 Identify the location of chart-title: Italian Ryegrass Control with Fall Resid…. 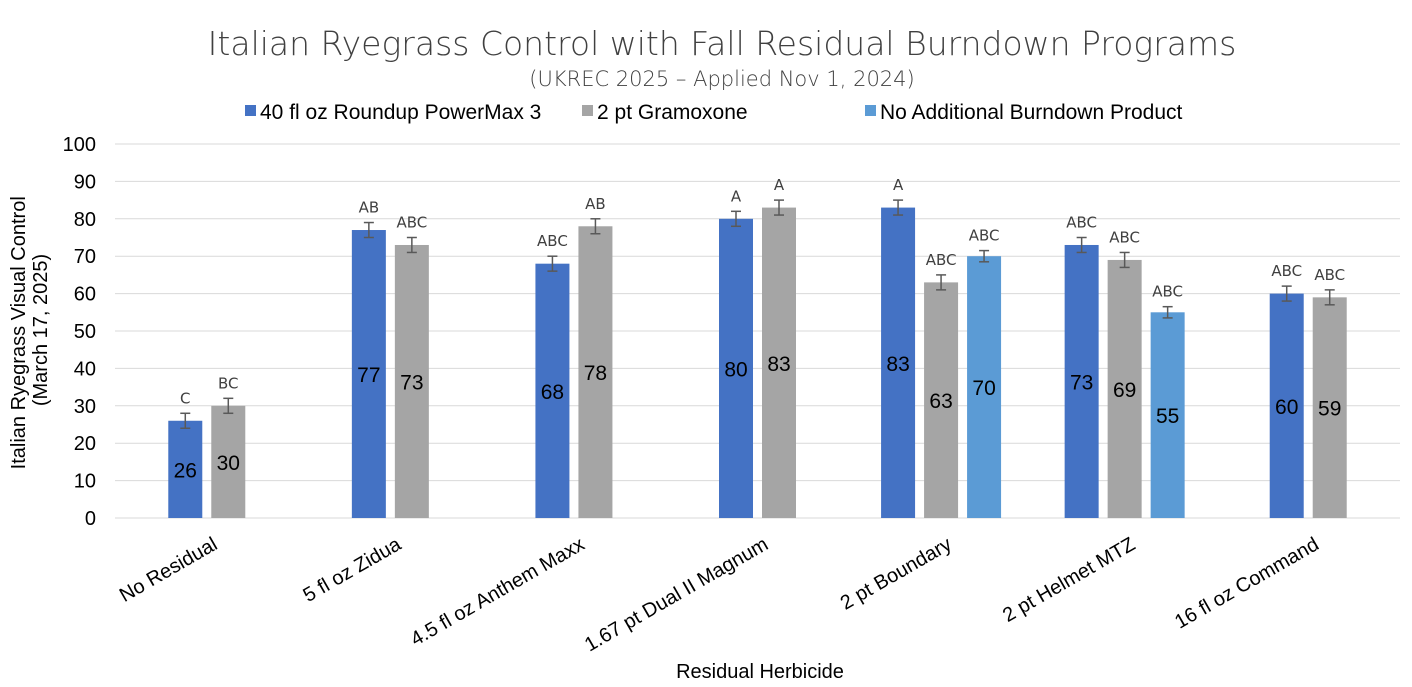
(722, 43).